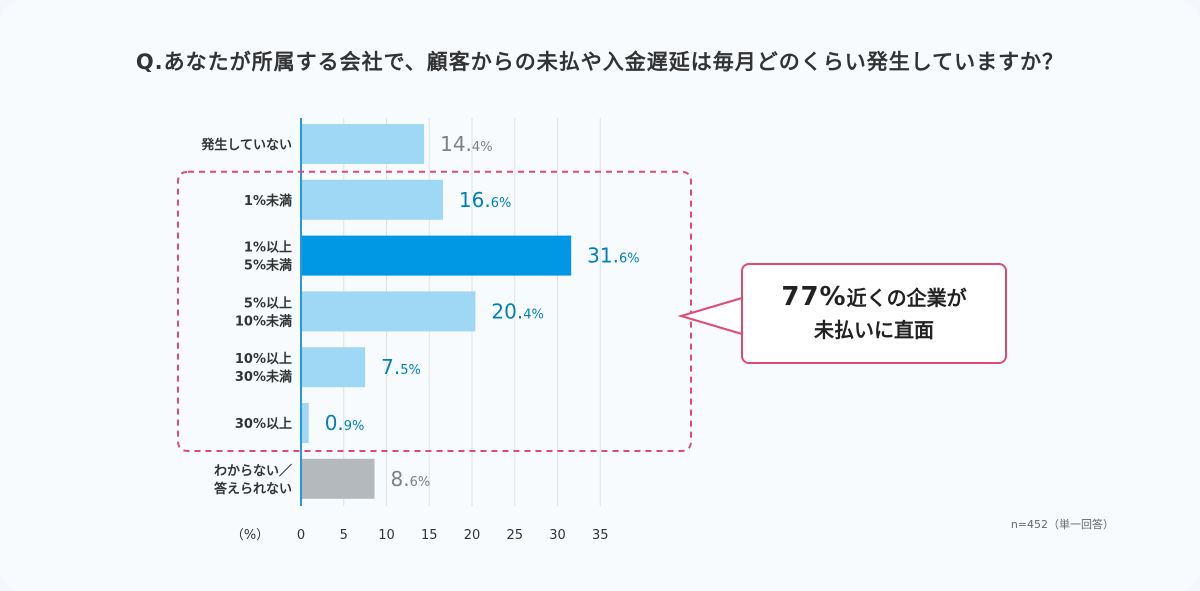 This screenshot has height=591, width=1200. What do you see at coordinates (301, 535) in the screenshot?
I see `x-tick-label: 0` at bounding box center [301, 535].